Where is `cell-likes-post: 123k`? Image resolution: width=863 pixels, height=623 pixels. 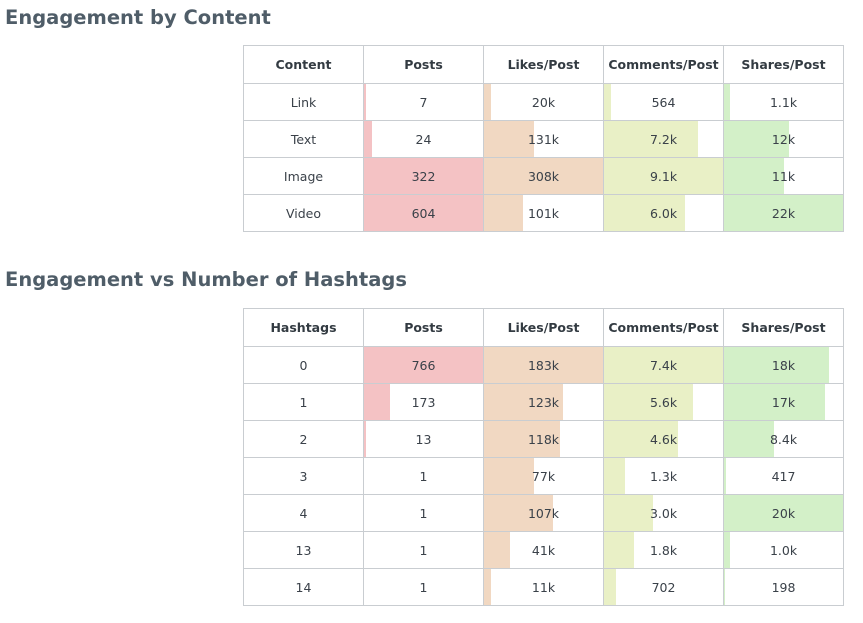 cell-likes-post: 123k is located at coordinates (543, 402).